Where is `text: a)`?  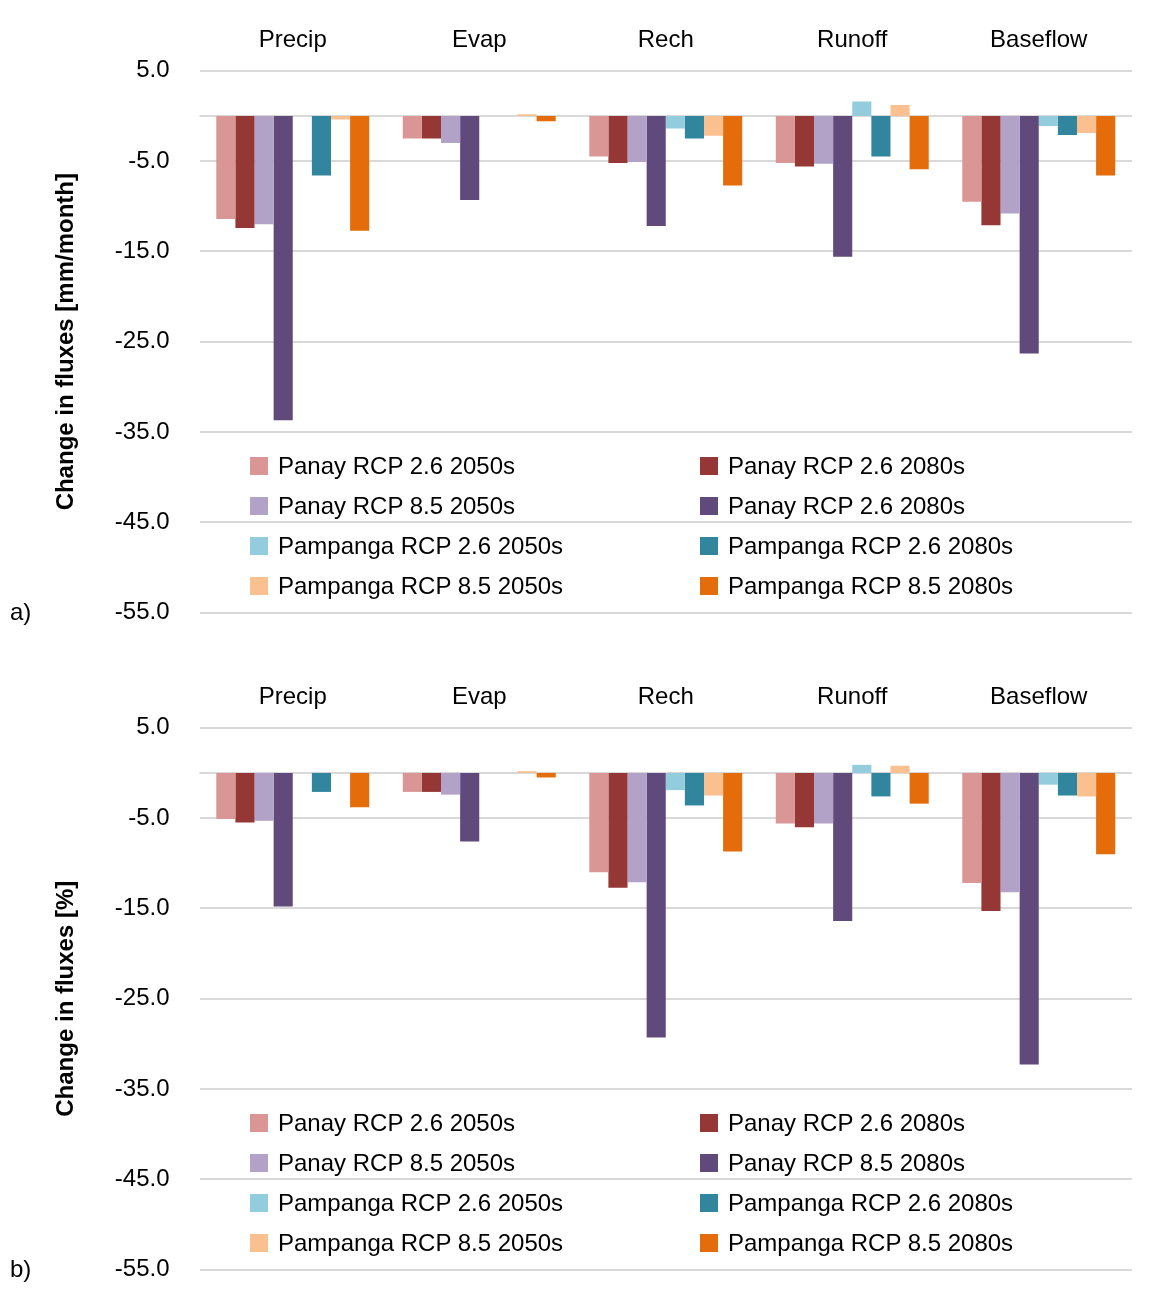
text: a) is located at coordinates (21, 612).